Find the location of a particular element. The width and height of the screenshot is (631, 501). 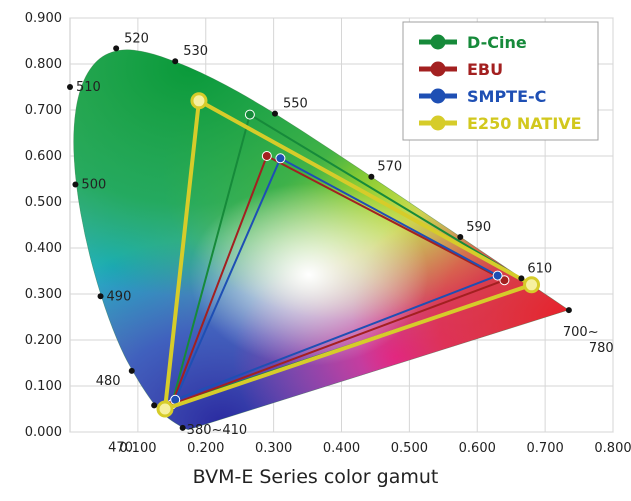

wavelength-label: 480 is located at coordinates (108, 381).